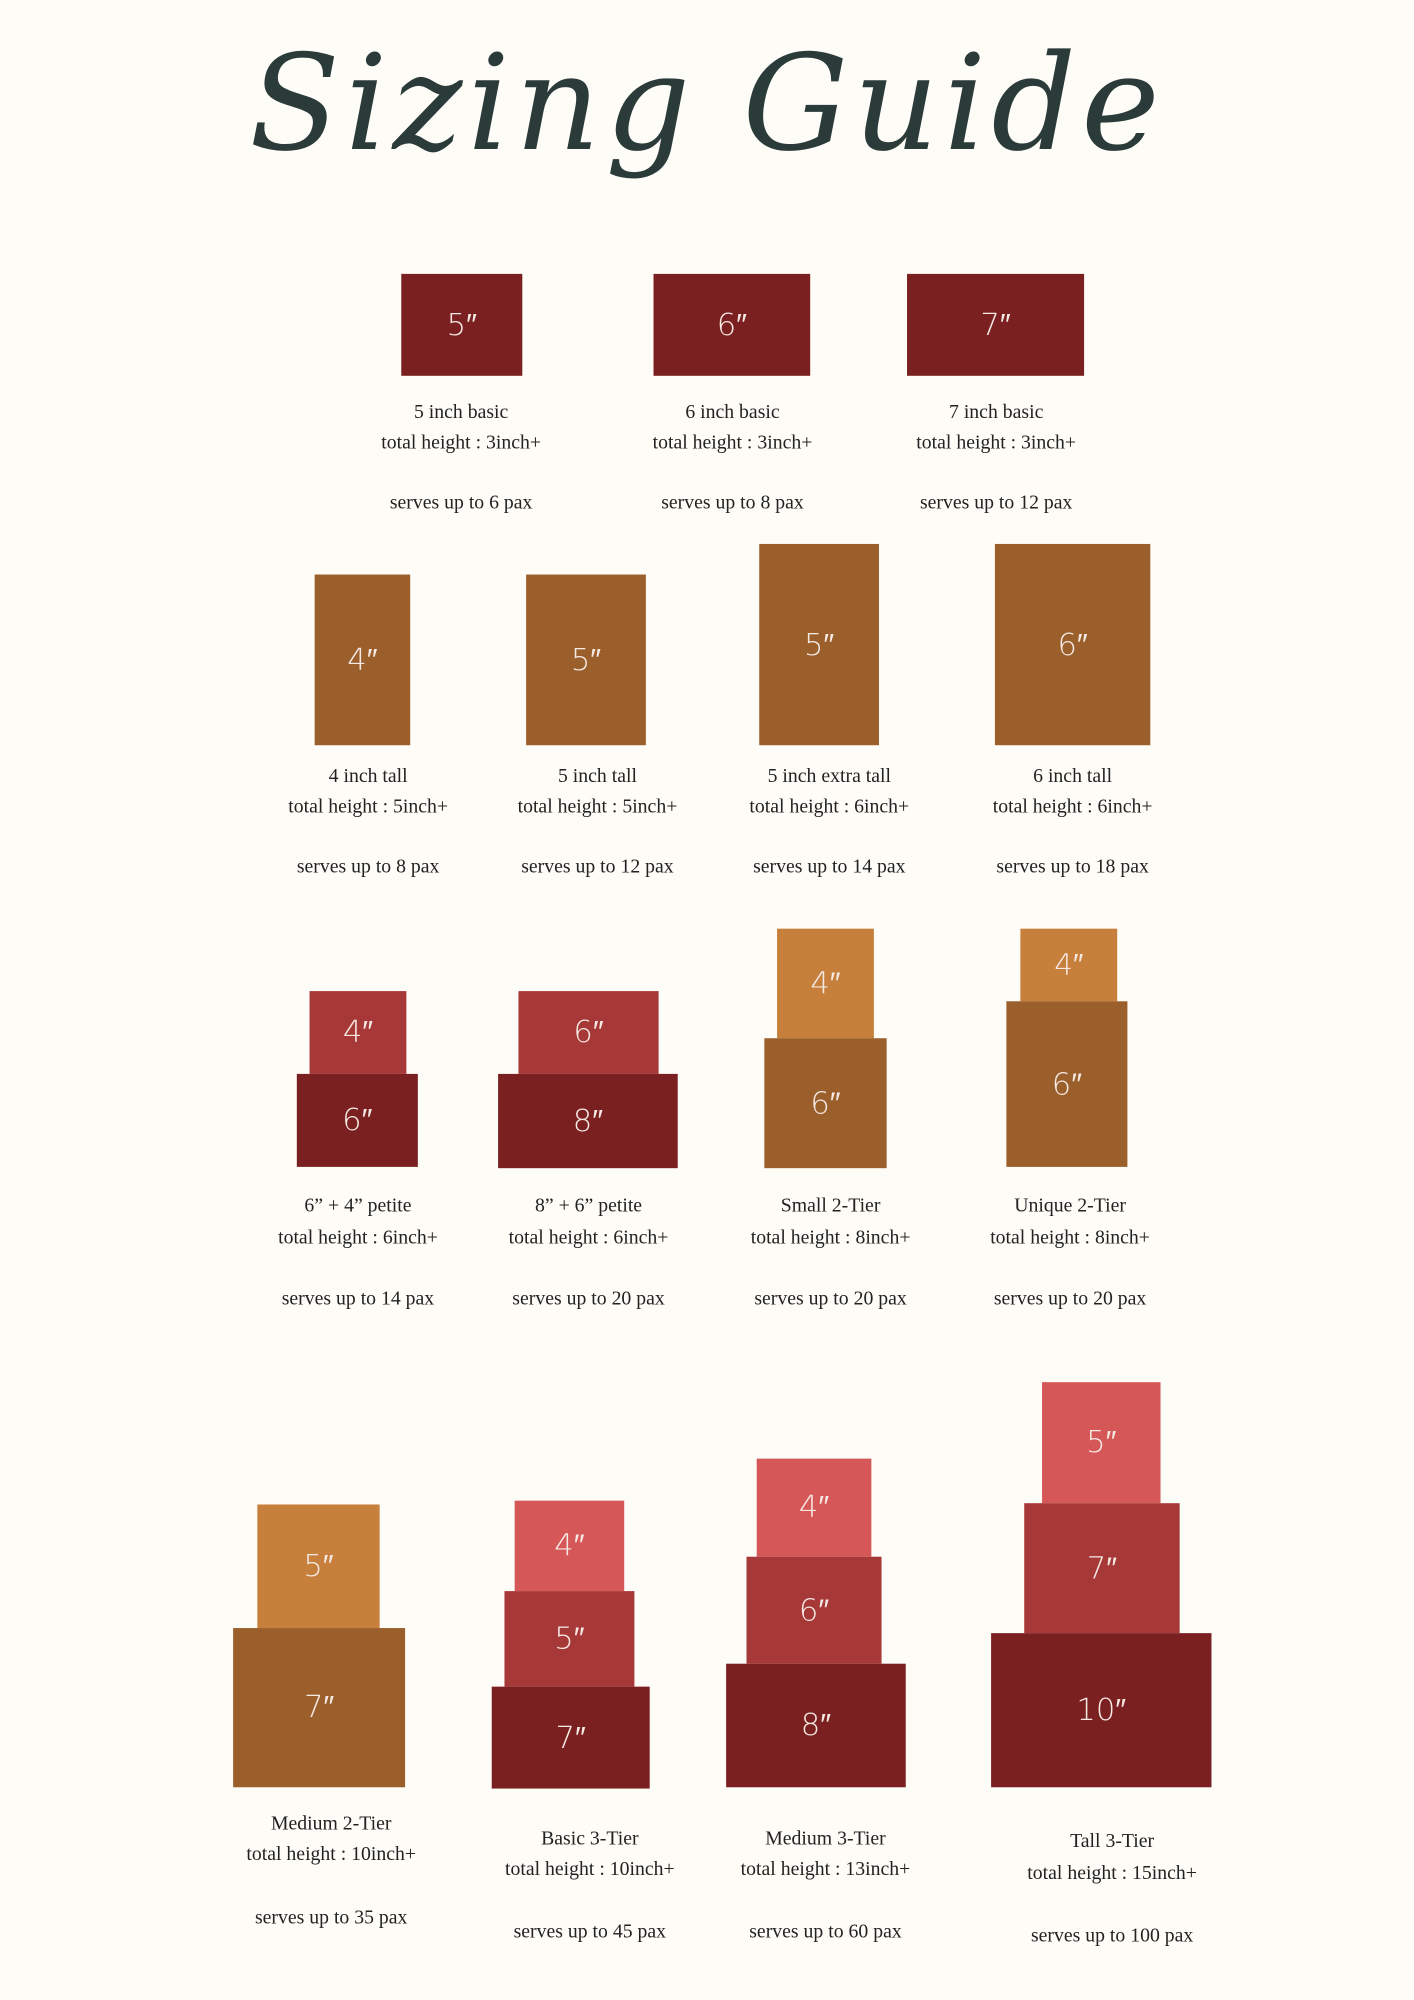 The width and height of the screenshot is (1414, 2000). I want to click on cake-serves: serves up to 6 pax, so click(461, 502).